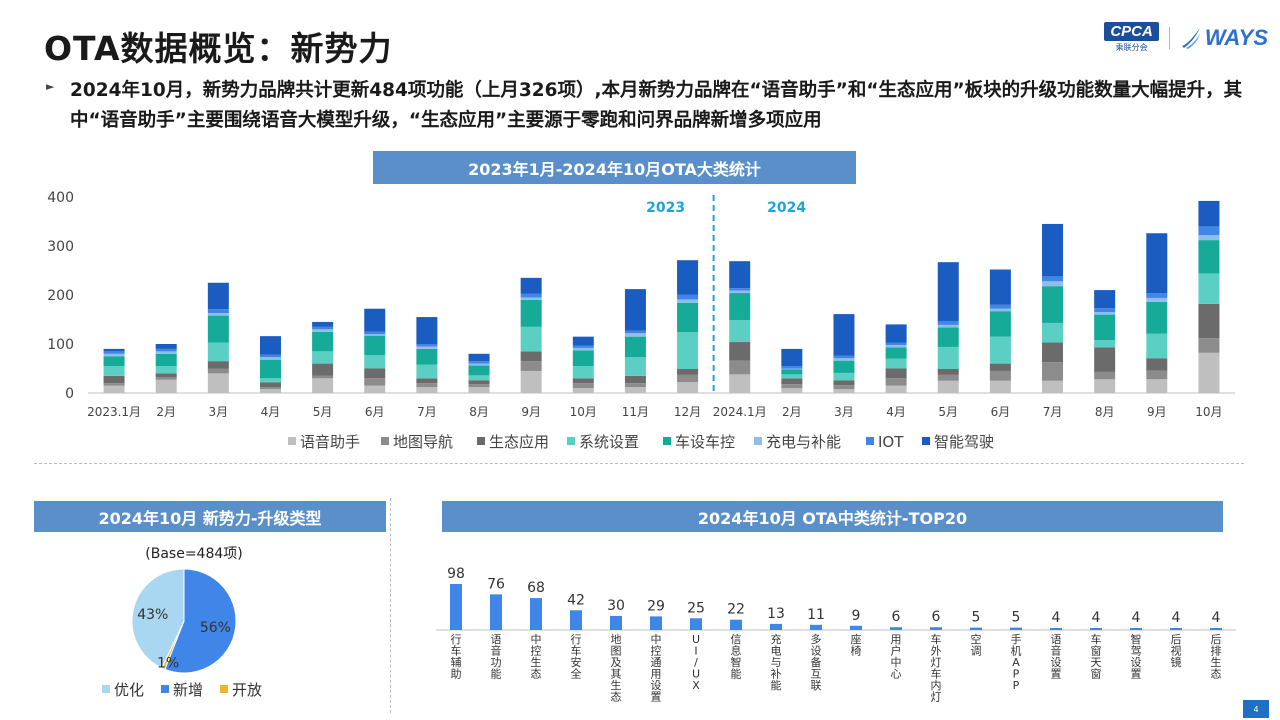  Describe the element at coordinates (1056, 657) in the screenshot. I see `top20-category-label: 语音设置` at that location.